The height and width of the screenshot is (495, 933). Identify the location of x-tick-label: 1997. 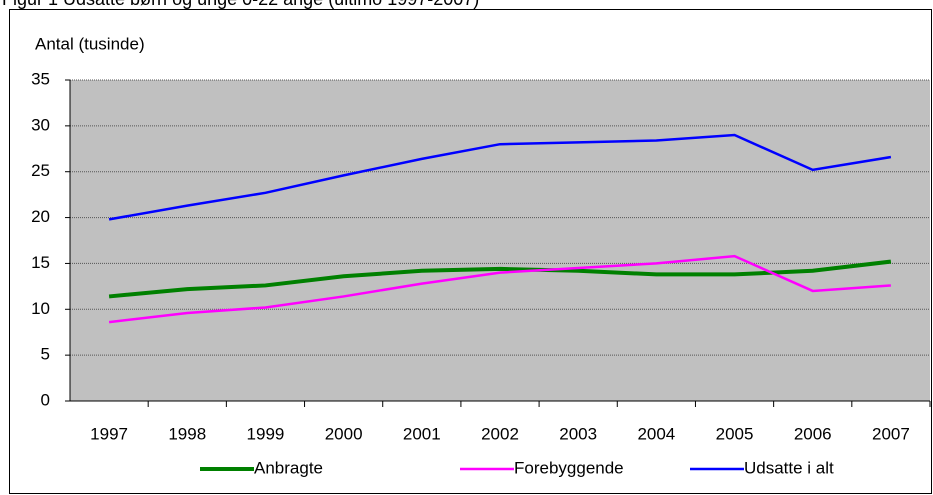
(109, 433).